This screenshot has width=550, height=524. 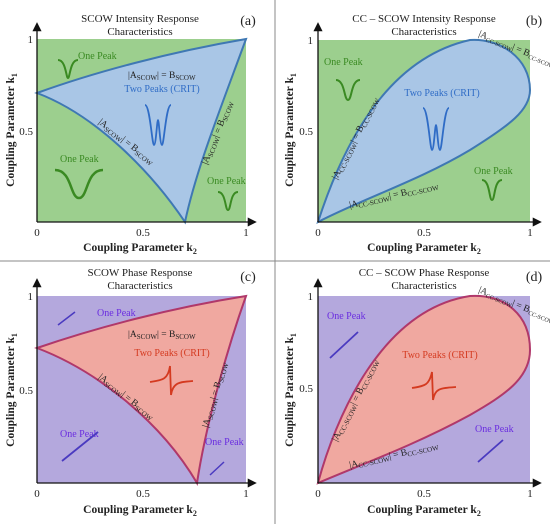 I want to click on panel-a-label-one-peak-2: One Peak, so click(x=79, y=159).